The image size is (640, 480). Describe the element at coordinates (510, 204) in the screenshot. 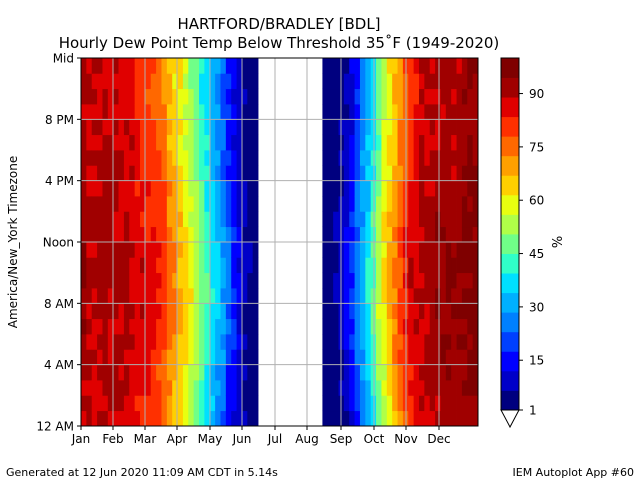

I see `colorbar-segment` at that location.